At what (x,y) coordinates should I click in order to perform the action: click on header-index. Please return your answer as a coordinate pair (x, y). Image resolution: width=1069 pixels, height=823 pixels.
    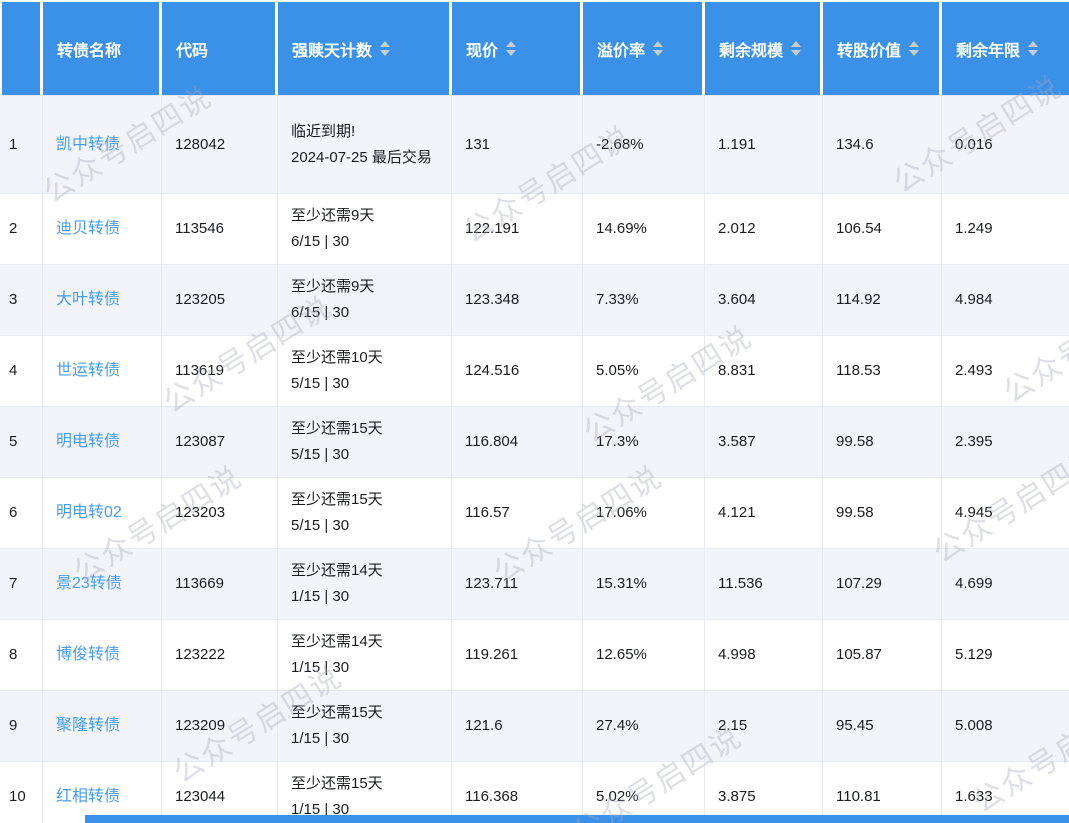
    Looking at the image, I should click on (21, 48).